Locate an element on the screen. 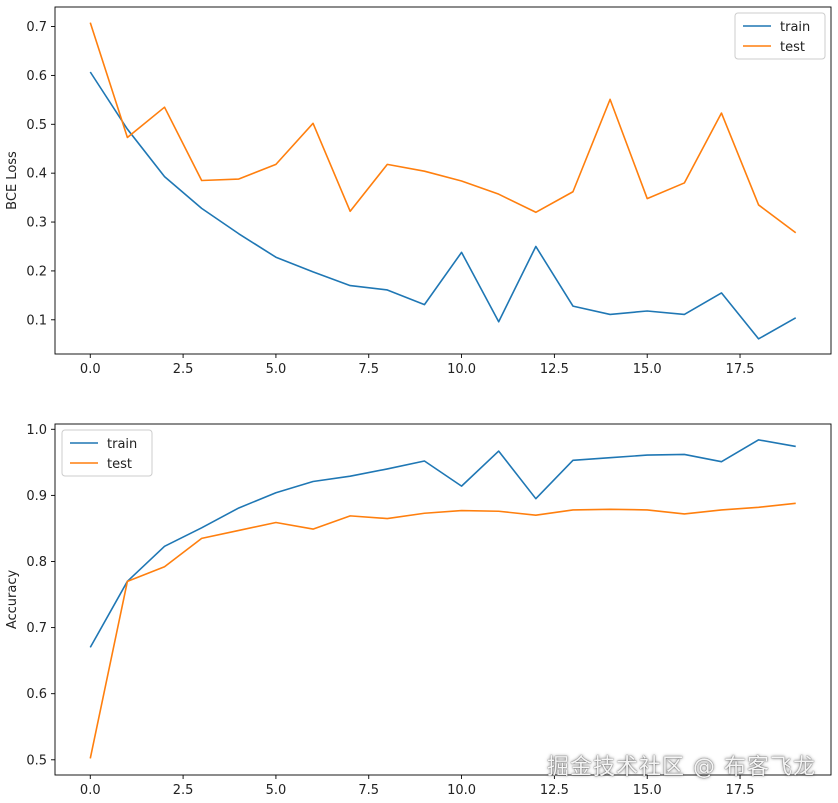  watermark-text: 掘金技术社区 @ 布客飞龙 is located at coordinates (681, 767).